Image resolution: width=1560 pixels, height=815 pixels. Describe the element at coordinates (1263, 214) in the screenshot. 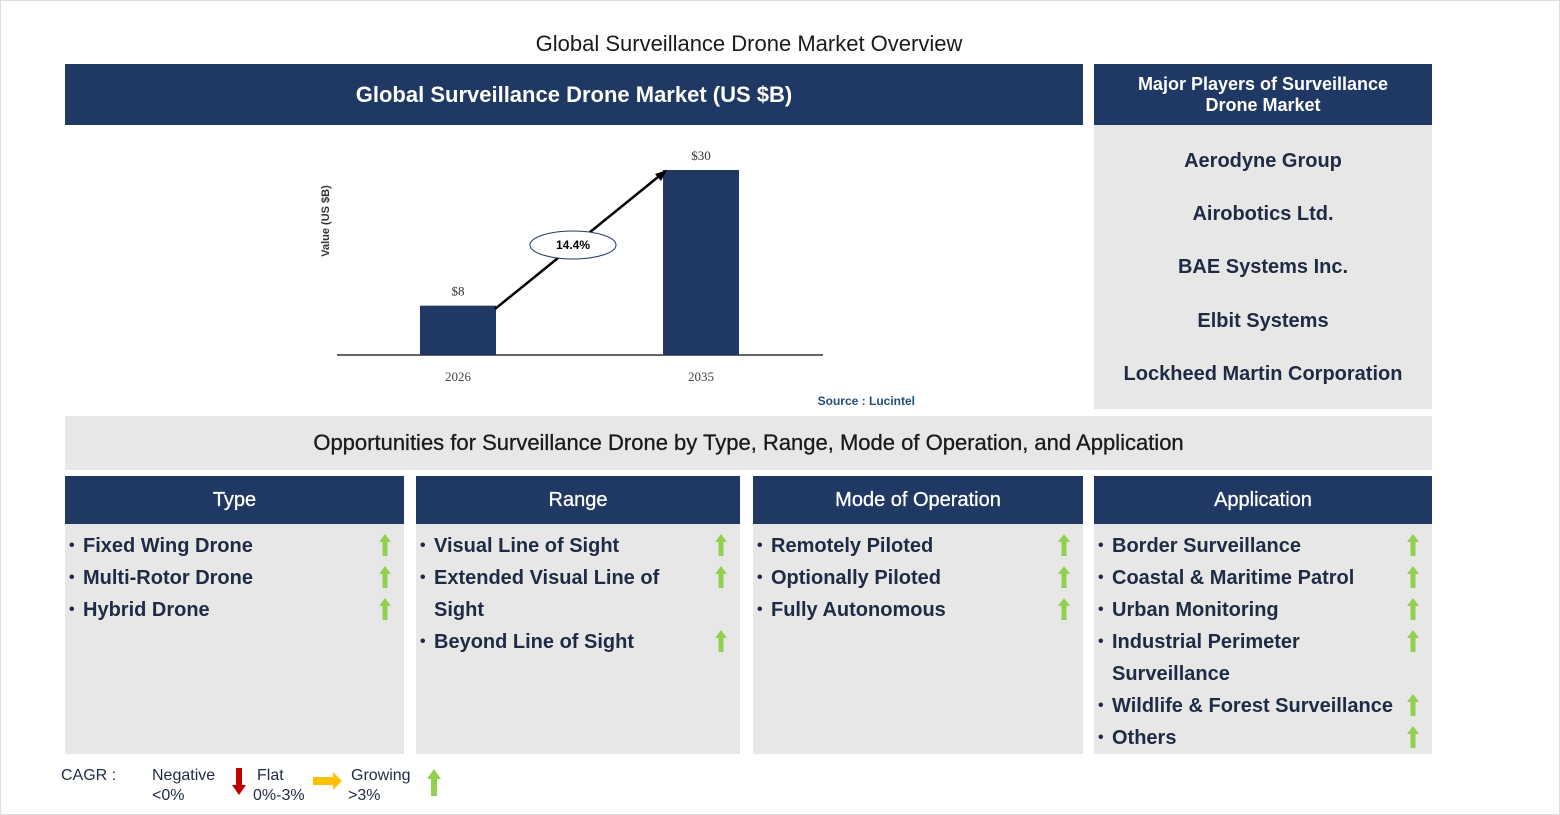

I see `player-name: Airobotics Ltd.` at that location.